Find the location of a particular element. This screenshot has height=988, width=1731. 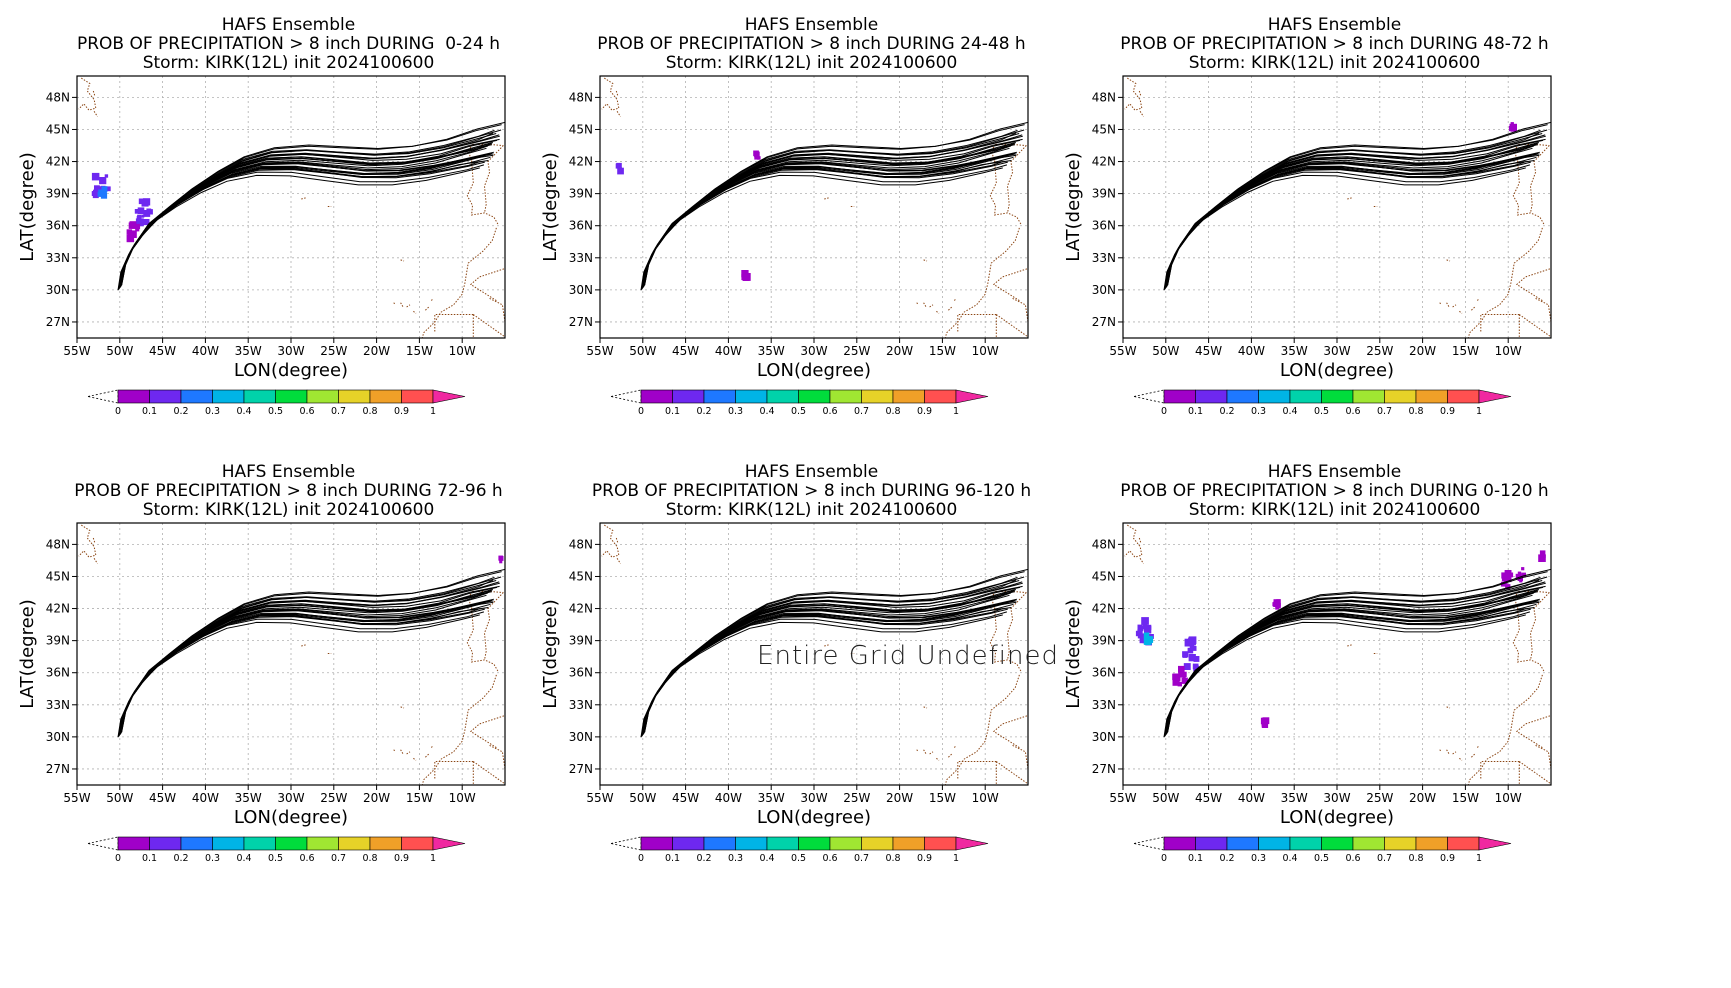

y-tick-label: 36N is located at coordinates (1104, 673).